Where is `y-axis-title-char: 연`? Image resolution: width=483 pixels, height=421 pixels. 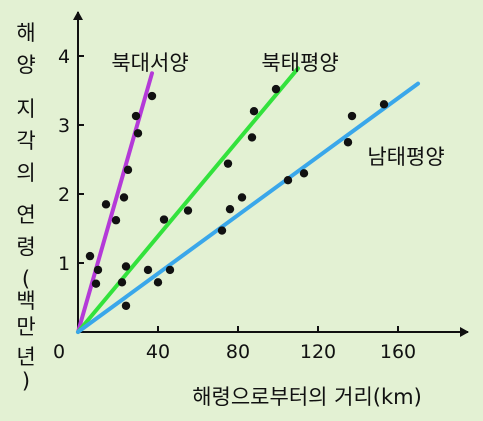 y-axis-title-char: 연 is located at coordinates (25, 215).